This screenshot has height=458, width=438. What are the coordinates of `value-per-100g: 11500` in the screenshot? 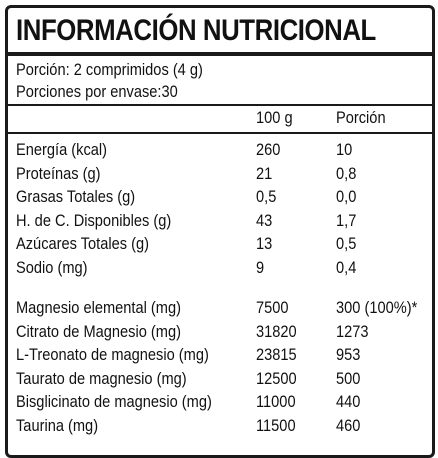 It's located at (276, 425).